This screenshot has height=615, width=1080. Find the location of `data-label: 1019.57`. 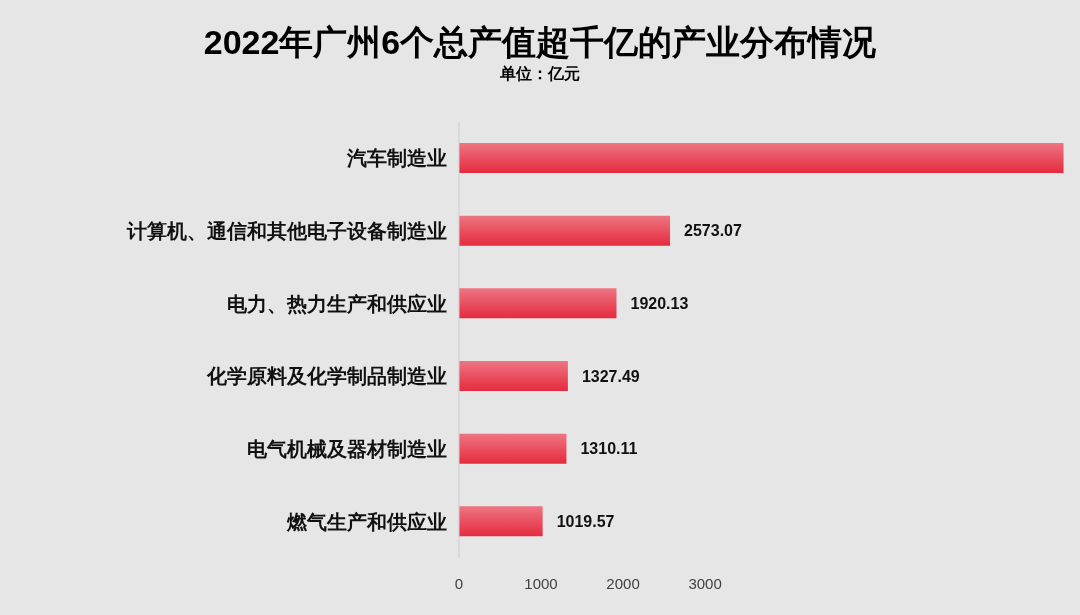

data-label: 1019.57 is located at coordinates (585, 521).